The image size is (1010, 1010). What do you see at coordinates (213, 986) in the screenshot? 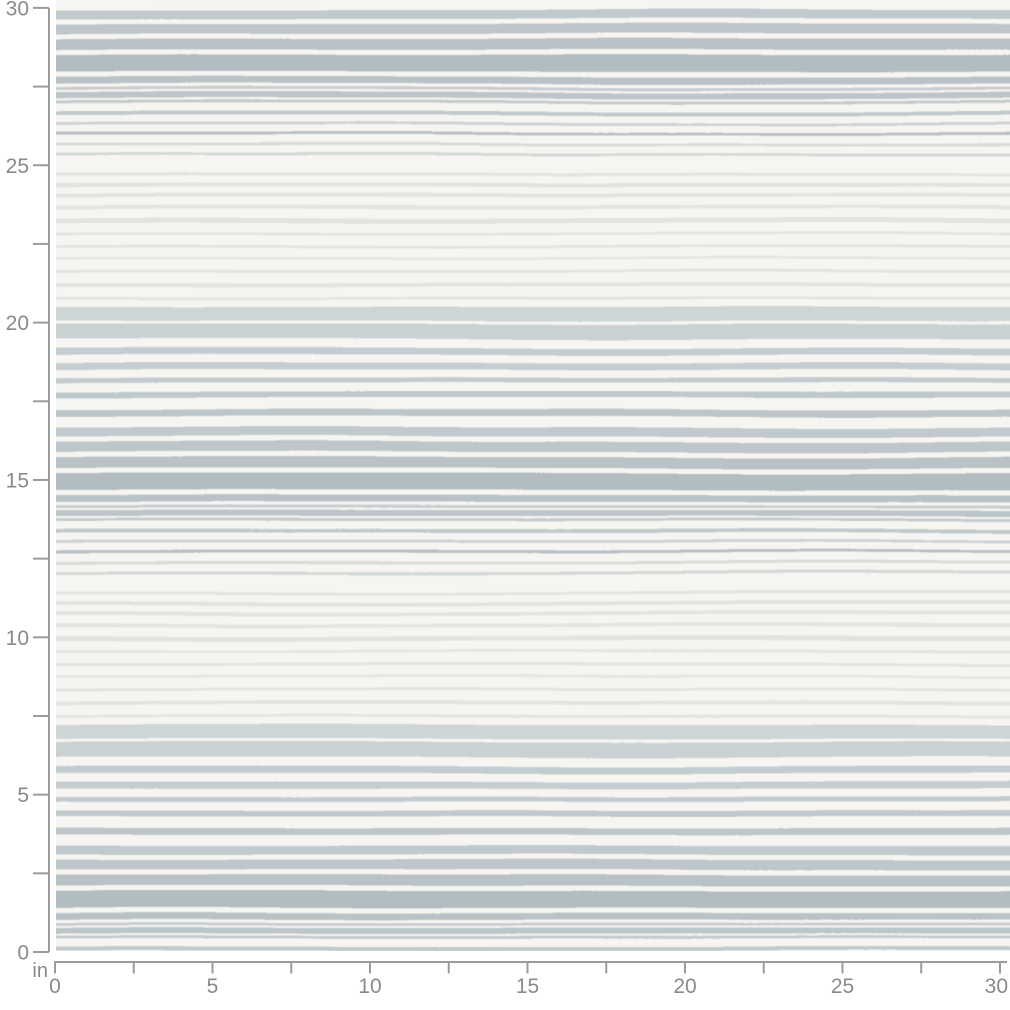
I see `bottom-ruler-label: 5` at bounding box center [213, 986].